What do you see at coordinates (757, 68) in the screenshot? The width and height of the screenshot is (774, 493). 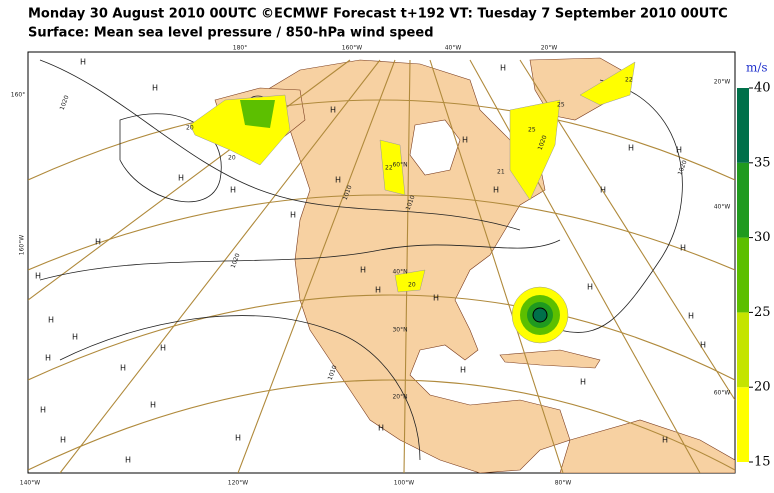 I see `colorbar-unit: m/s` at bounding box center [757, 68].